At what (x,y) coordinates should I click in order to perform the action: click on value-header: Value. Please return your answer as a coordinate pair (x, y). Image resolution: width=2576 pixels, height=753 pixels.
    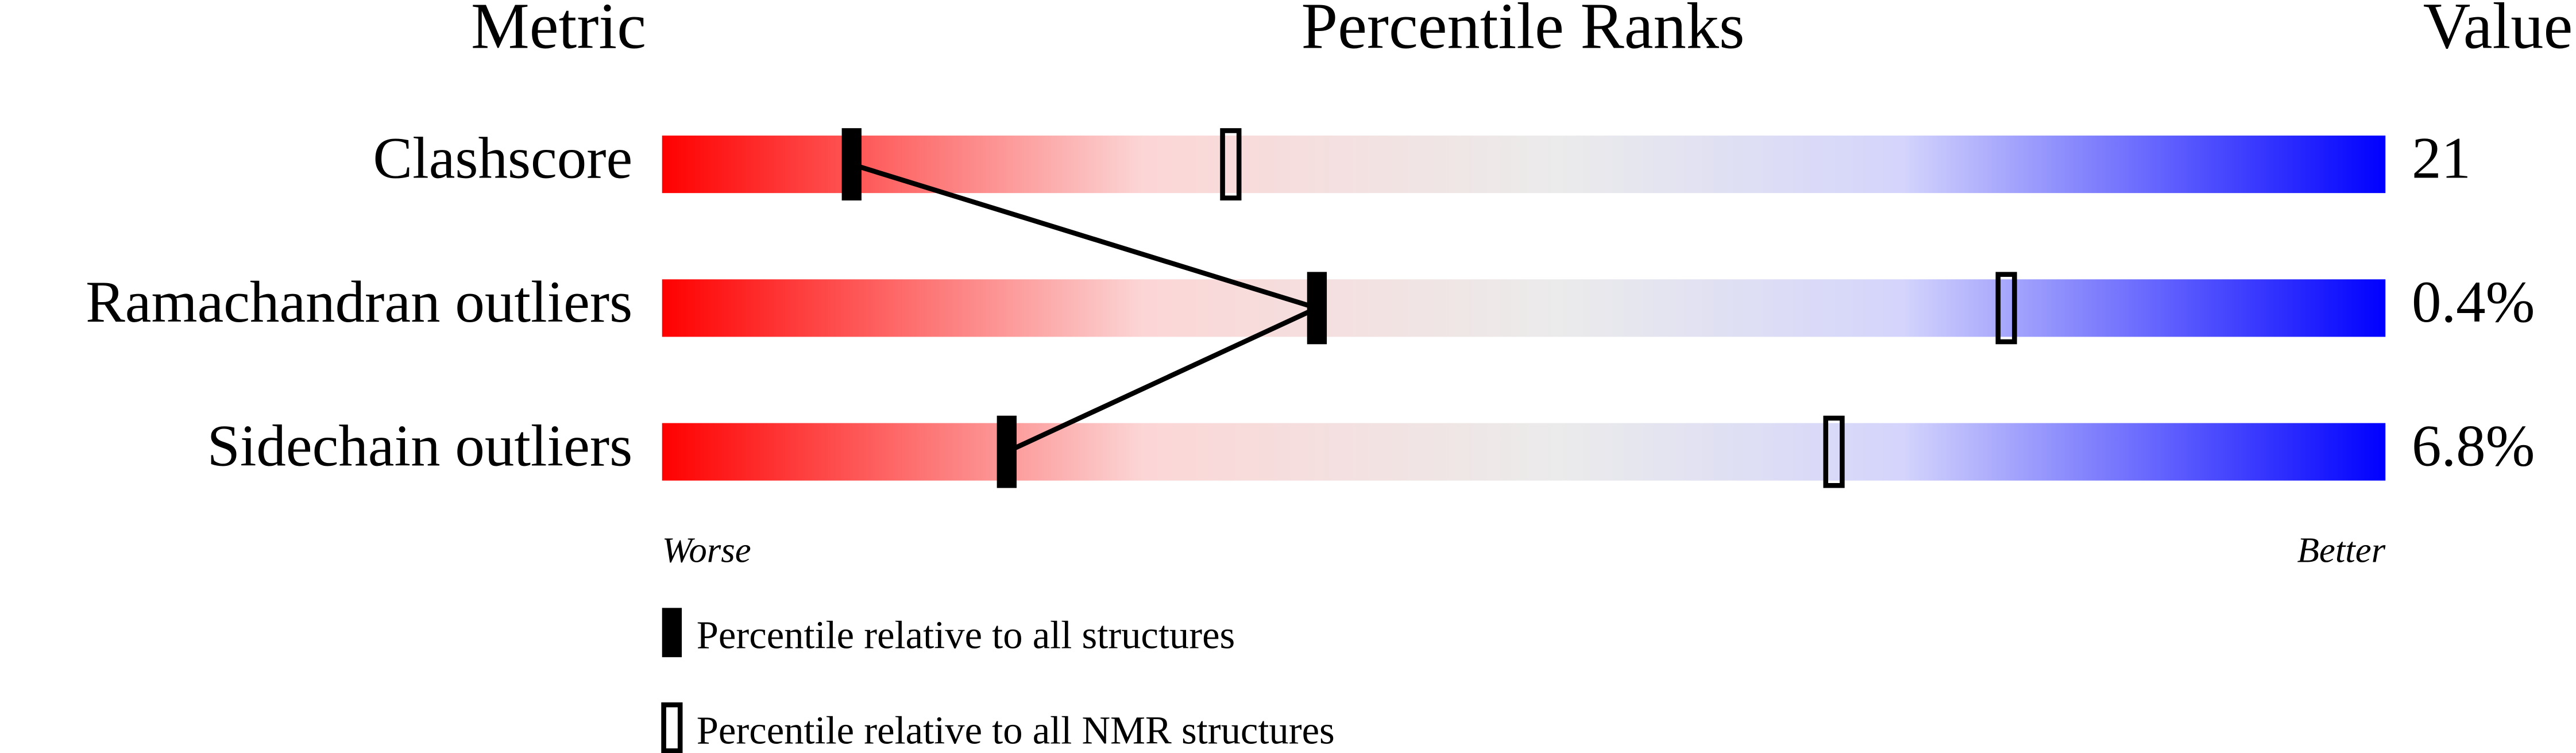
    Looking at the image, I should click on (2498, 32).